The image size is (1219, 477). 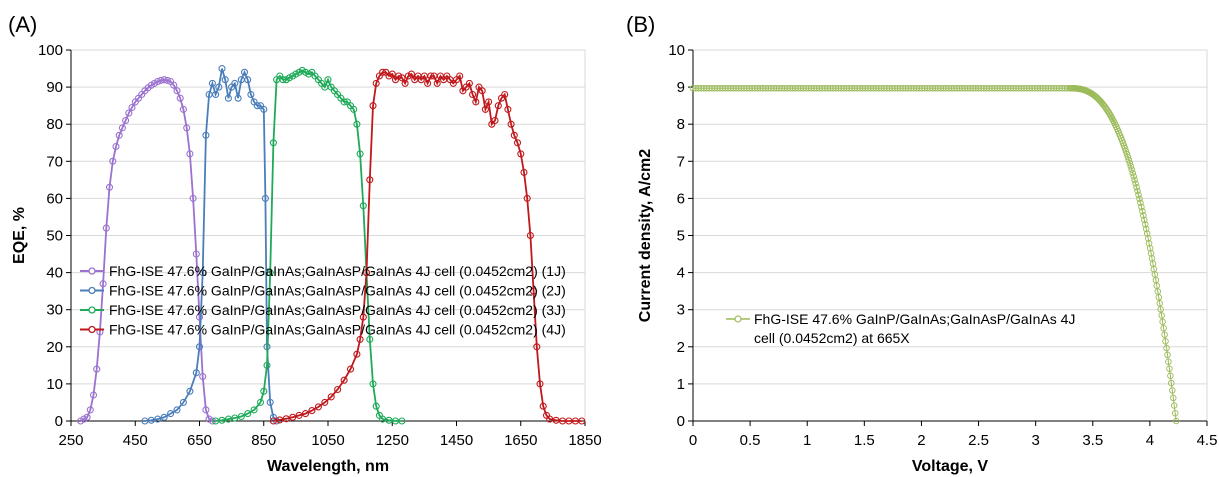 I want to click on chart-b-y-tick-label: 0, so click(x=681, y=421).